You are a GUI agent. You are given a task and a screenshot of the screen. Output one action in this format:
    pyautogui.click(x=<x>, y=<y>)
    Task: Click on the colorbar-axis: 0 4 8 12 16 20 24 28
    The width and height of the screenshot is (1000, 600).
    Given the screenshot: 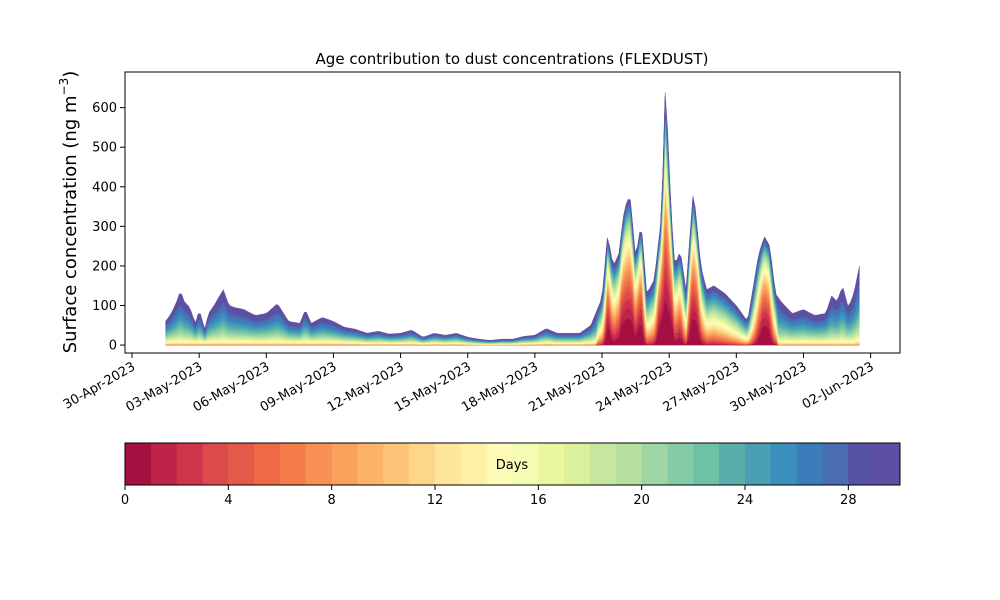 What is the action you would take?
    pyautogui.click(x=489, y=496)
    